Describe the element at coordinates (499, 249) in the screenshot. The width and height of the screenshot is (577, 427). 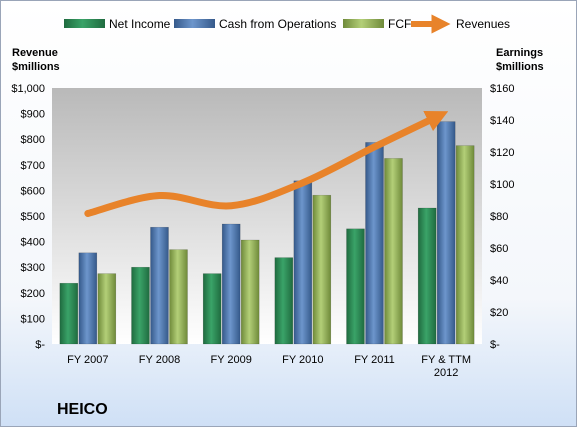
I see `right-tick-label: $60` at that location.